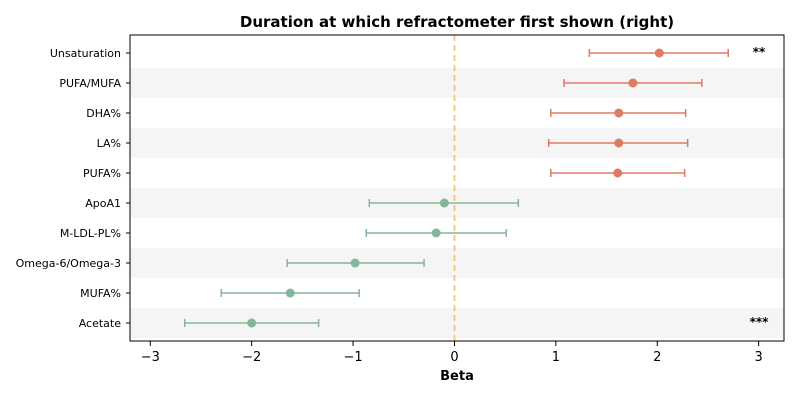 The width and height of the screenshot is (800, 400). I want to click on significance-marker: **, so click(759, 52).